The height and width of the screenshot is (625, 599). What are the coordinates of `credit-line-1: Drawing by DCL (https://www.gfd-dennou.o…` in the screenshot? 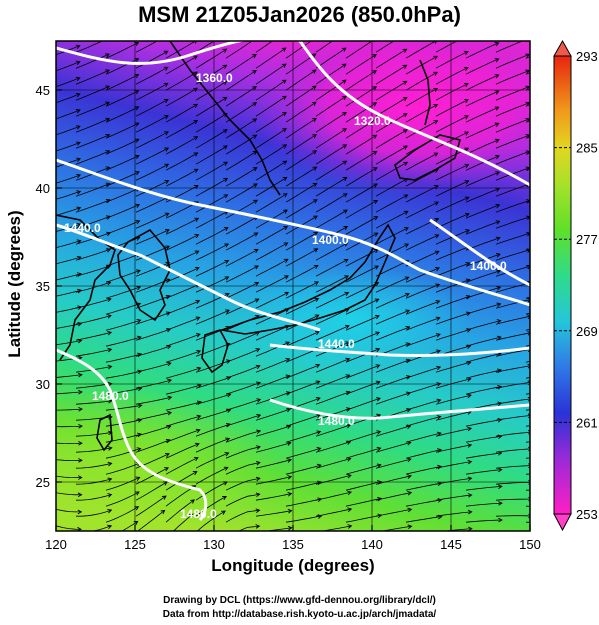 It's located at (299, 600).